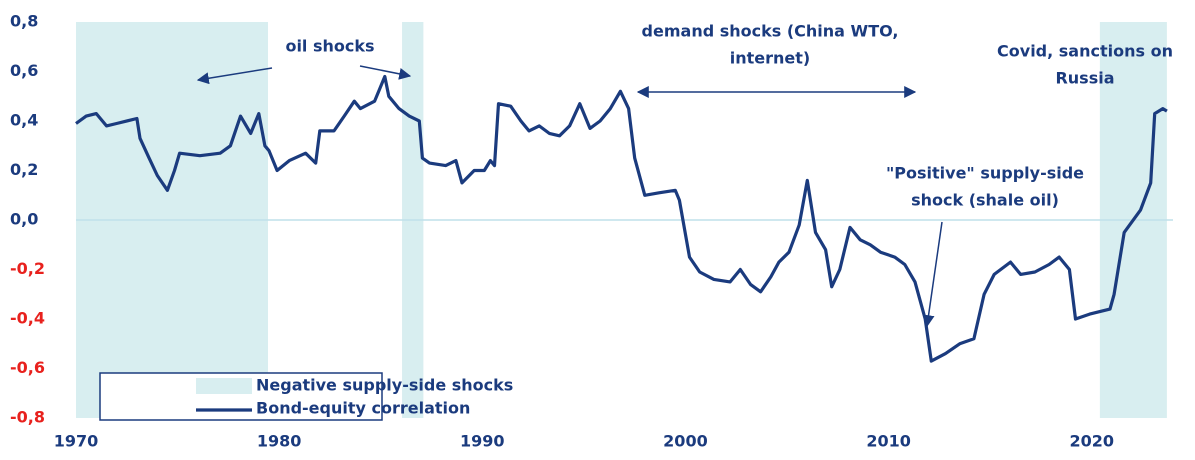 The height and width of the screenshot is (460, 1195). I want to click on annotation: "Positive" supply-side, so click(985, 173).